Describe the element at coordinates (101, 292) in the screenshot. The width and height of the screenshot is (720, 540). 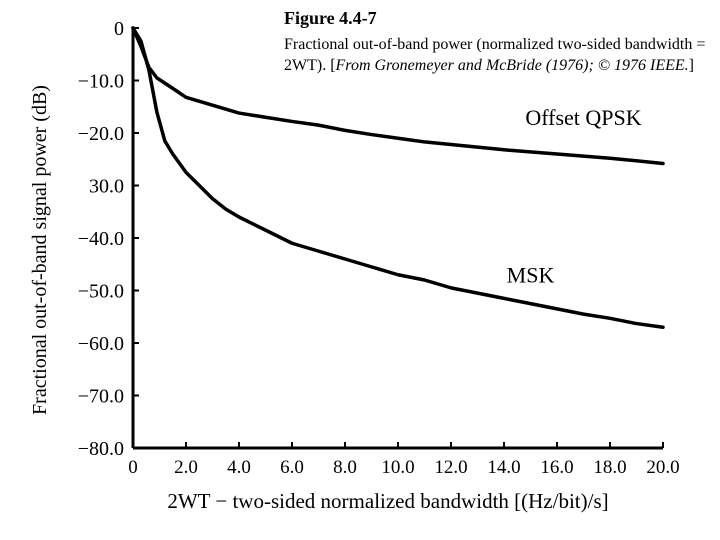
I see `y-tick-label: −50.0` at that location.